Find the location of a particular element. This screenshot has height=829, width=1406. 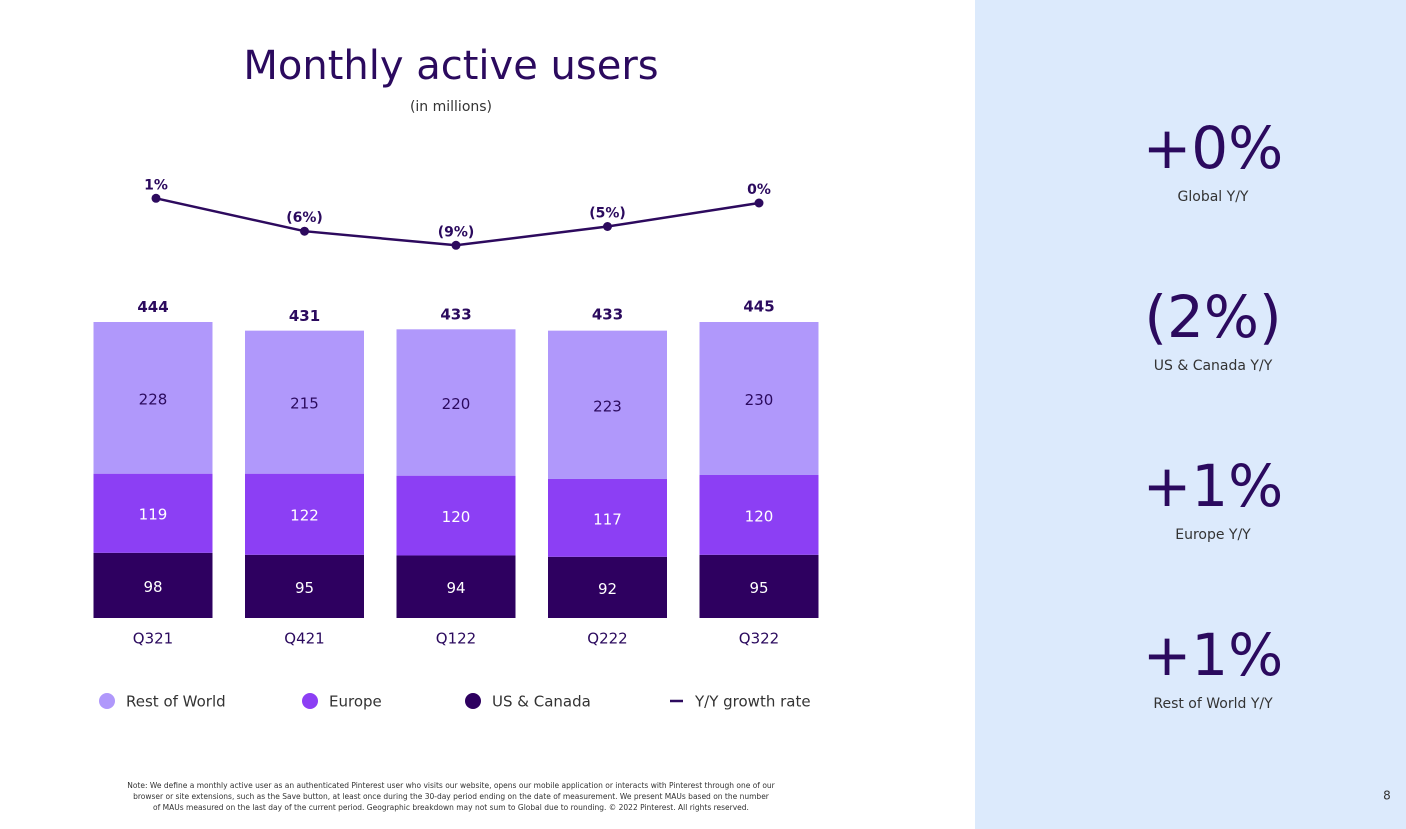

growth-label: (5%) is located at coordinates (607, 214).